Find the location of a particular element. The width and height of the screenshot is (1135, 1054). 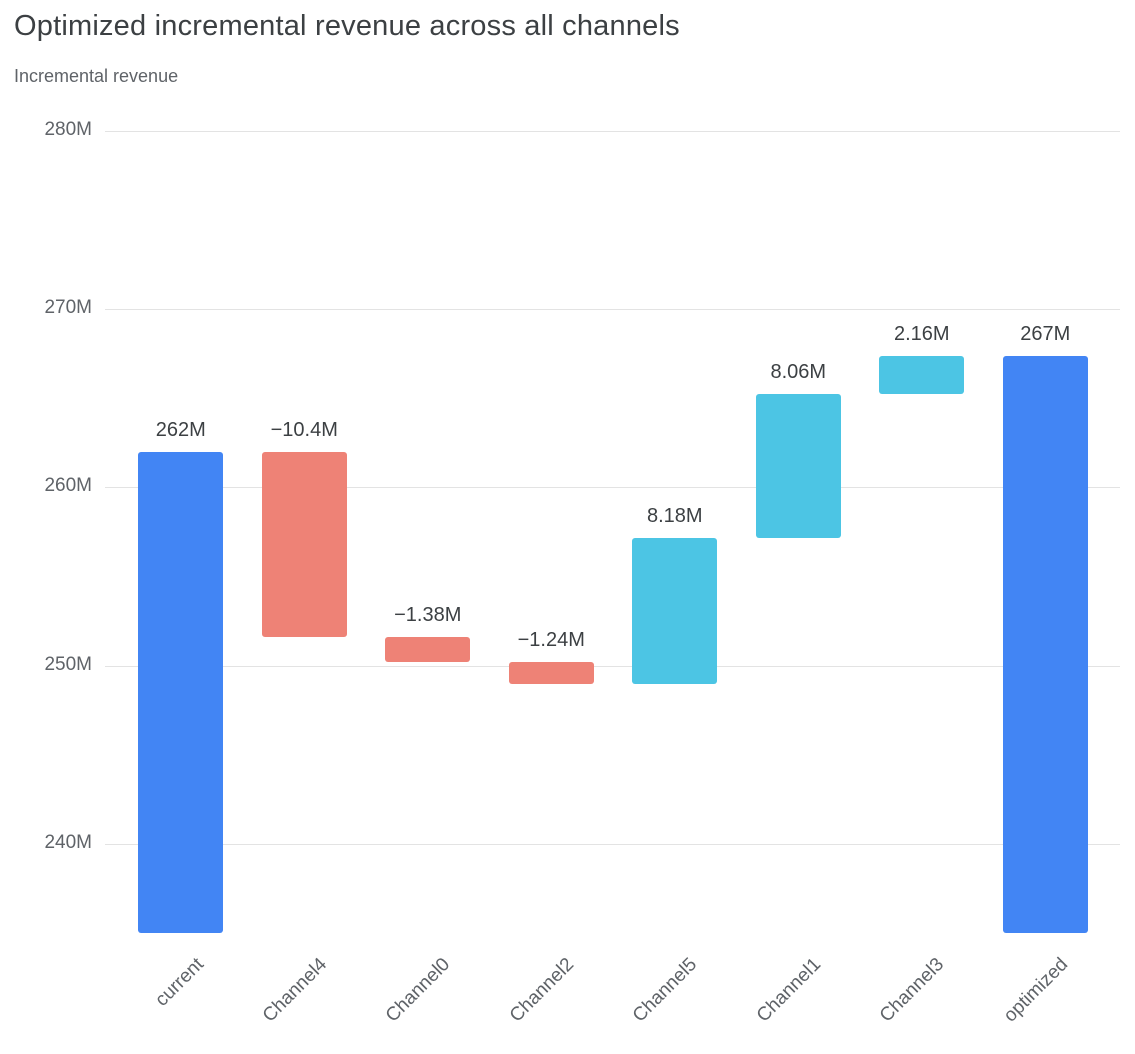

bar-Channel4 is located at coordinates (304, 544).